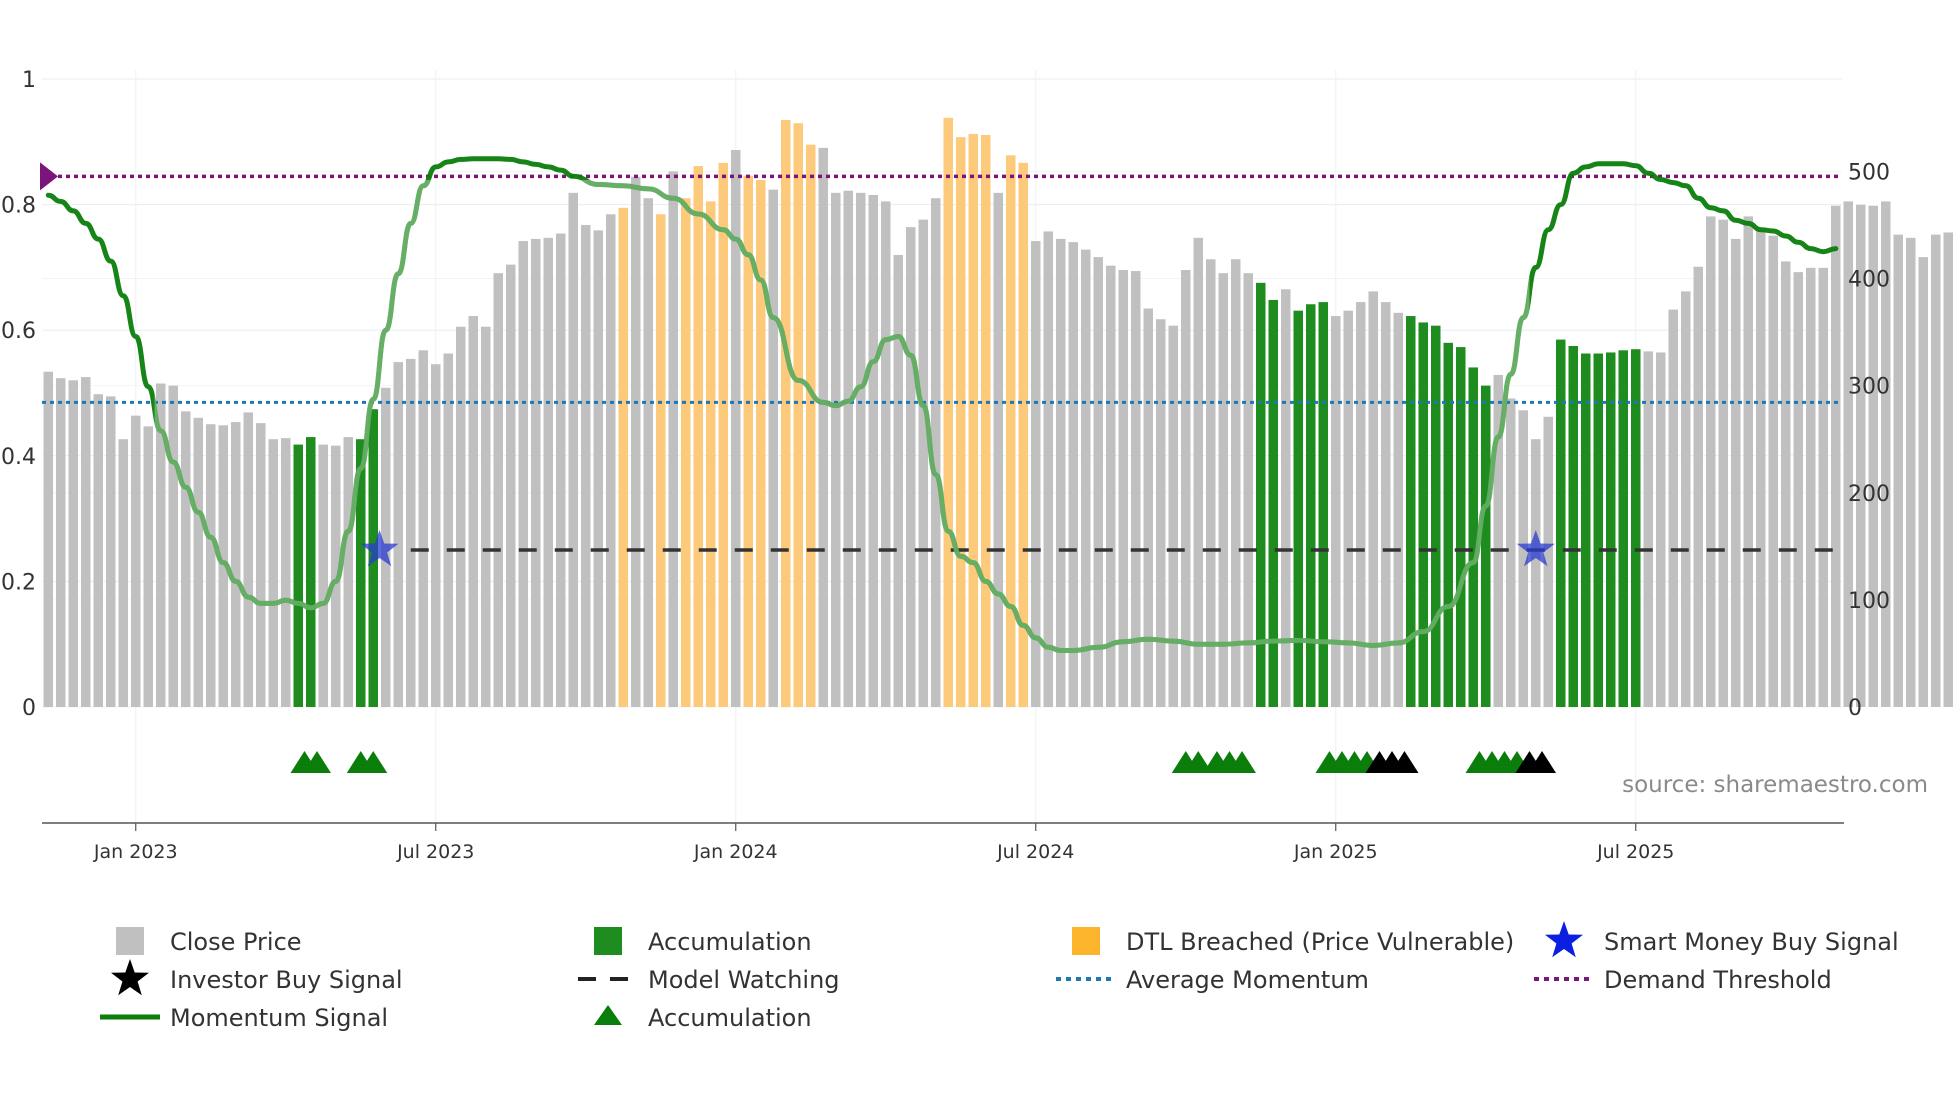 This screenshot has height=1106, width=1960. Describe the element at coordinates (1869, 387) in the screenshot. I see `right-tick-label: 300` at that location.